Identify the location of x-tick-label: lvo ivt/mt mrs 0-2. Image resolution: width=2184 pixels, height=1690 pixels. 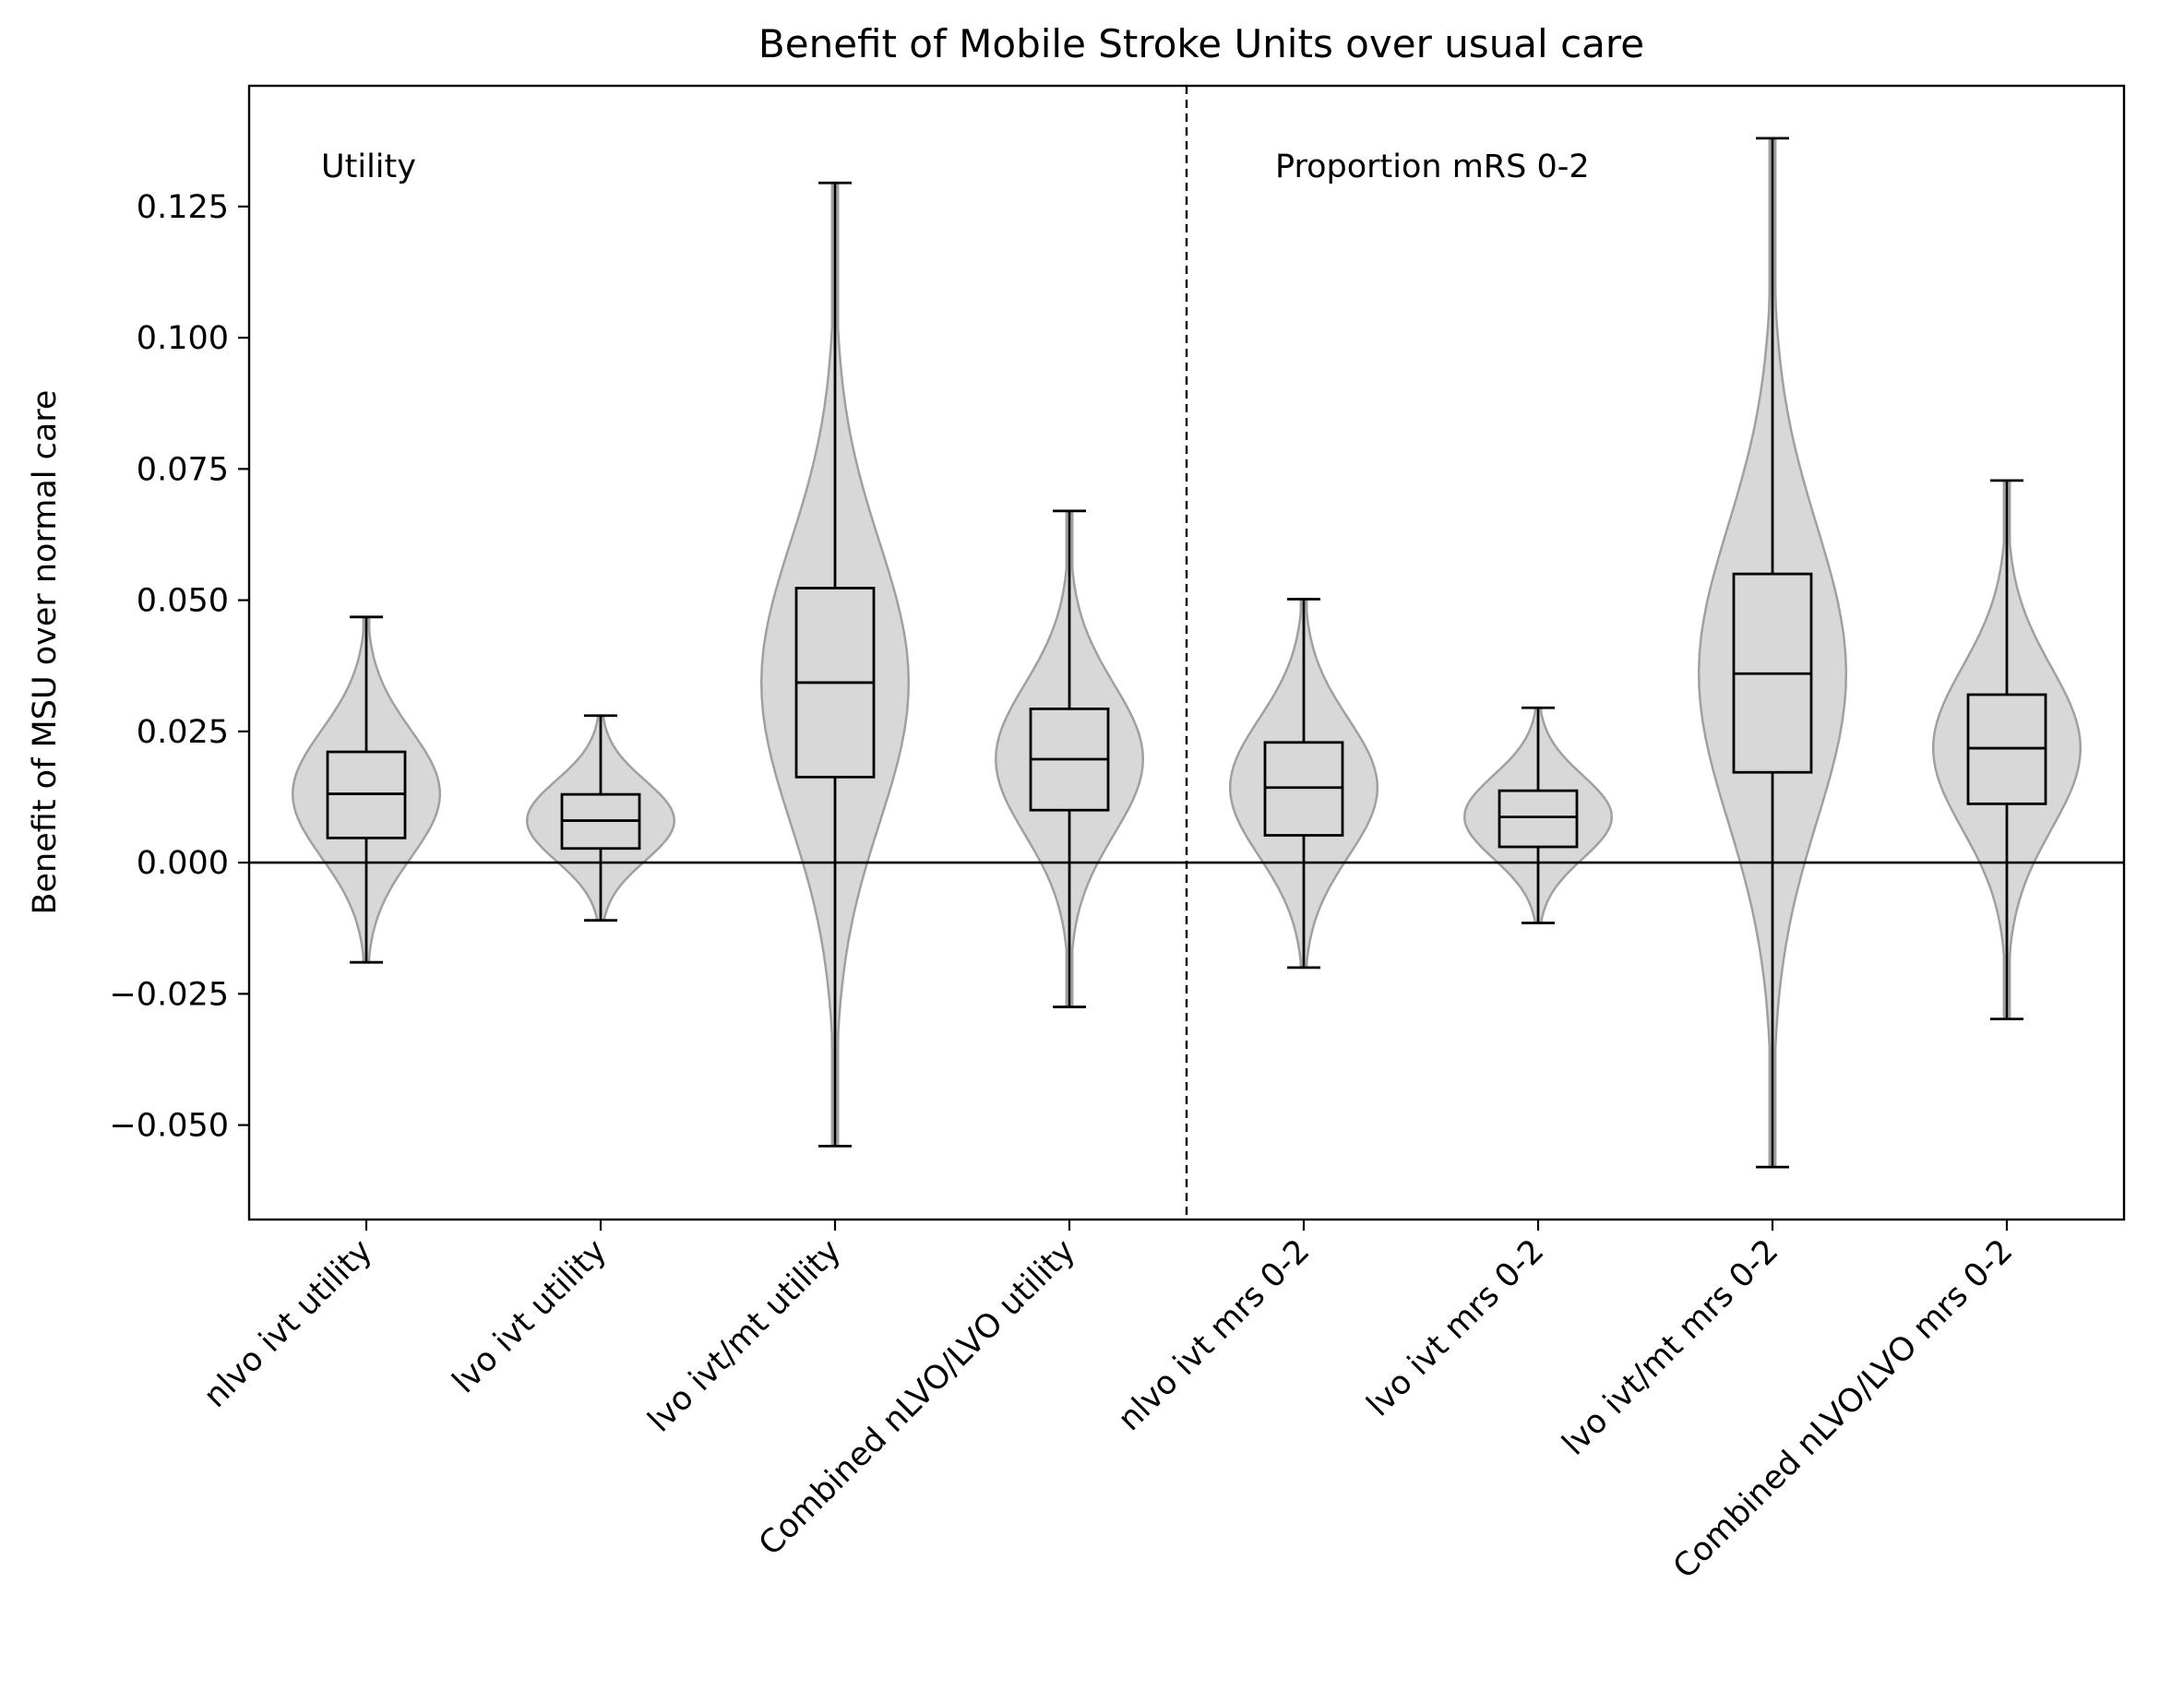
(1671, 1347).